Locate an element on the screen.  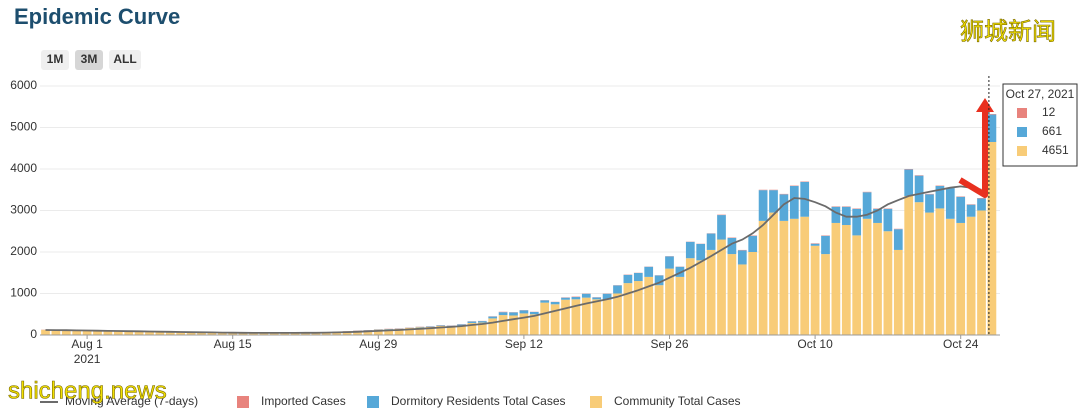
range-button-label: 3M is located at coordinates (89, 59).